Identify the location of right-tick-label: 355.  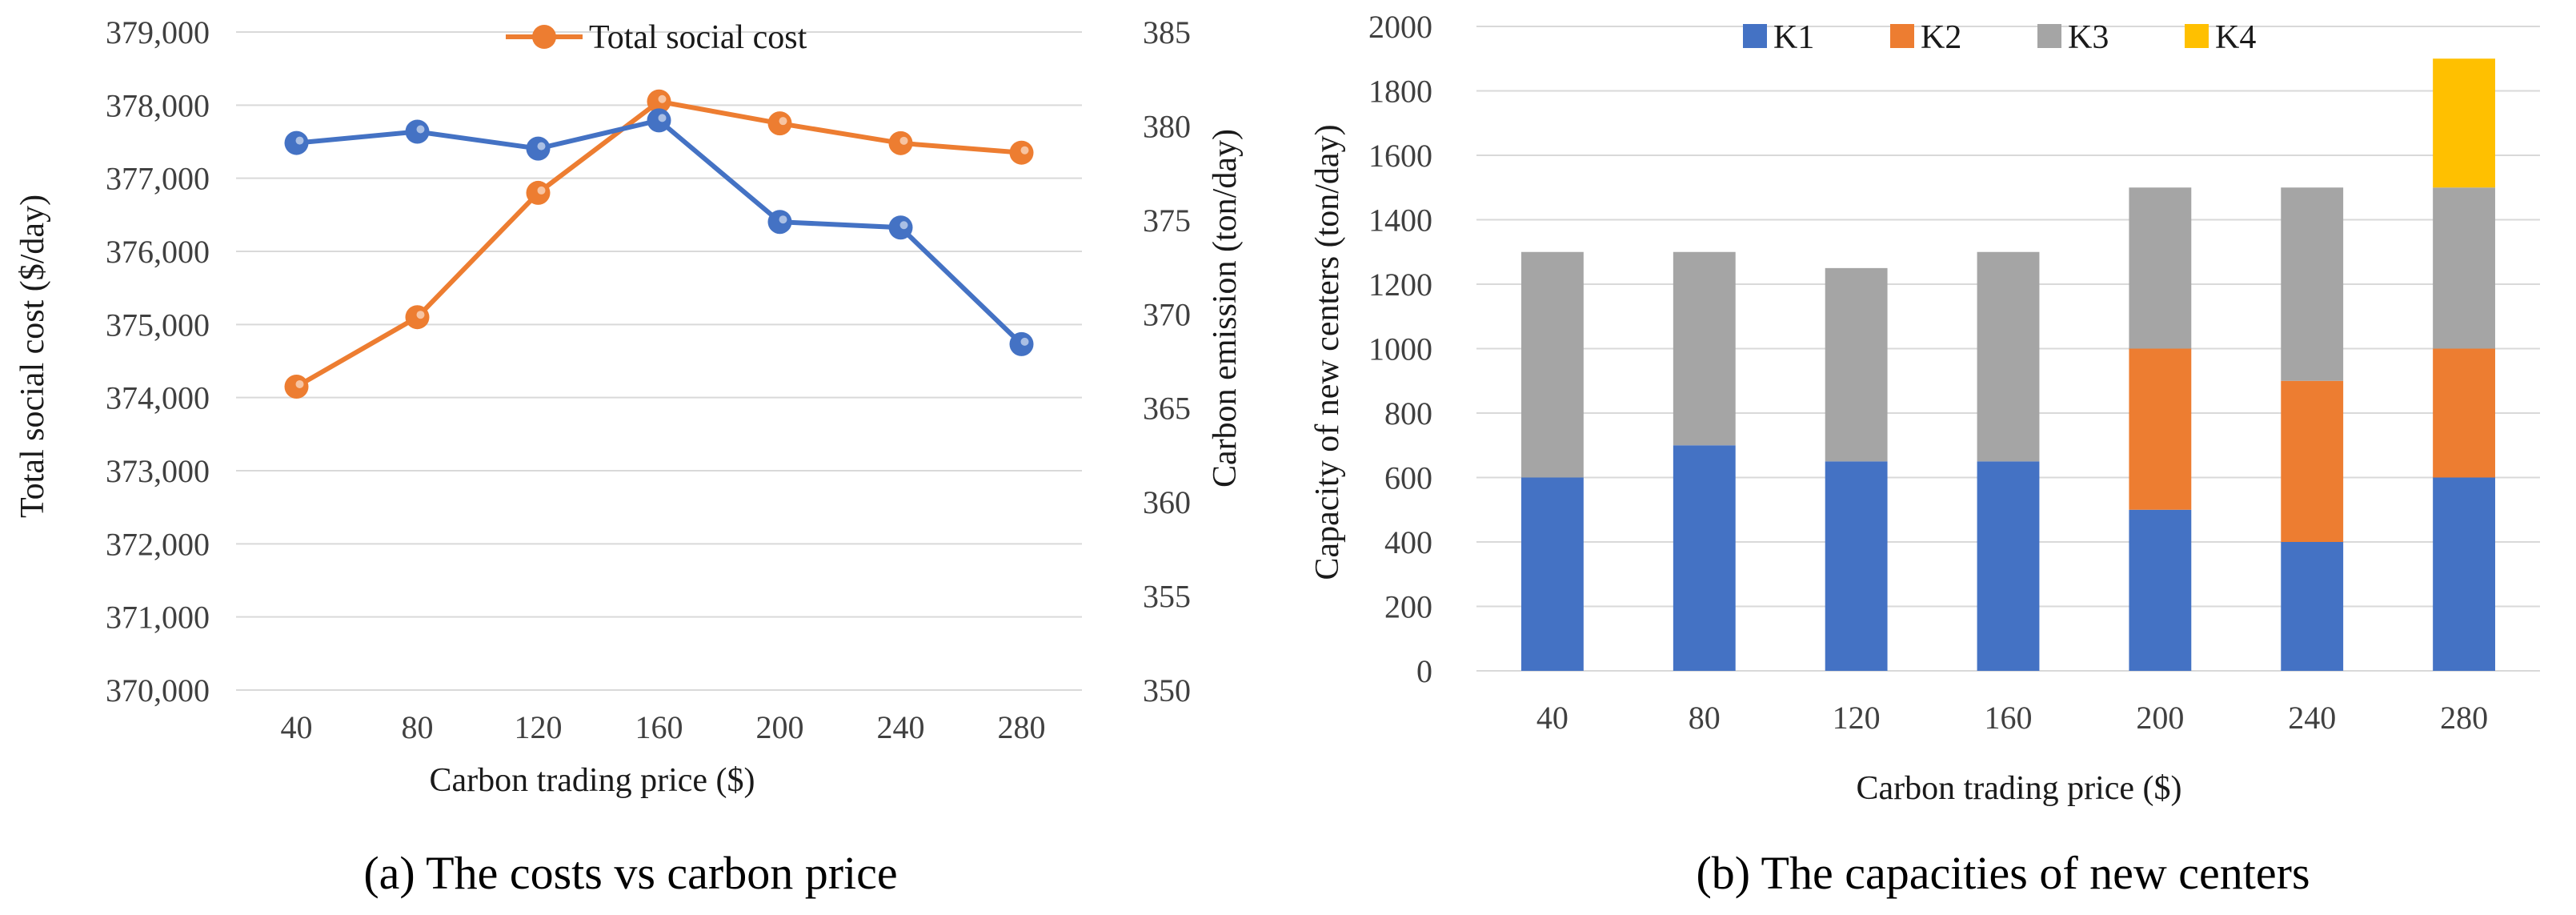
(1167, 597).